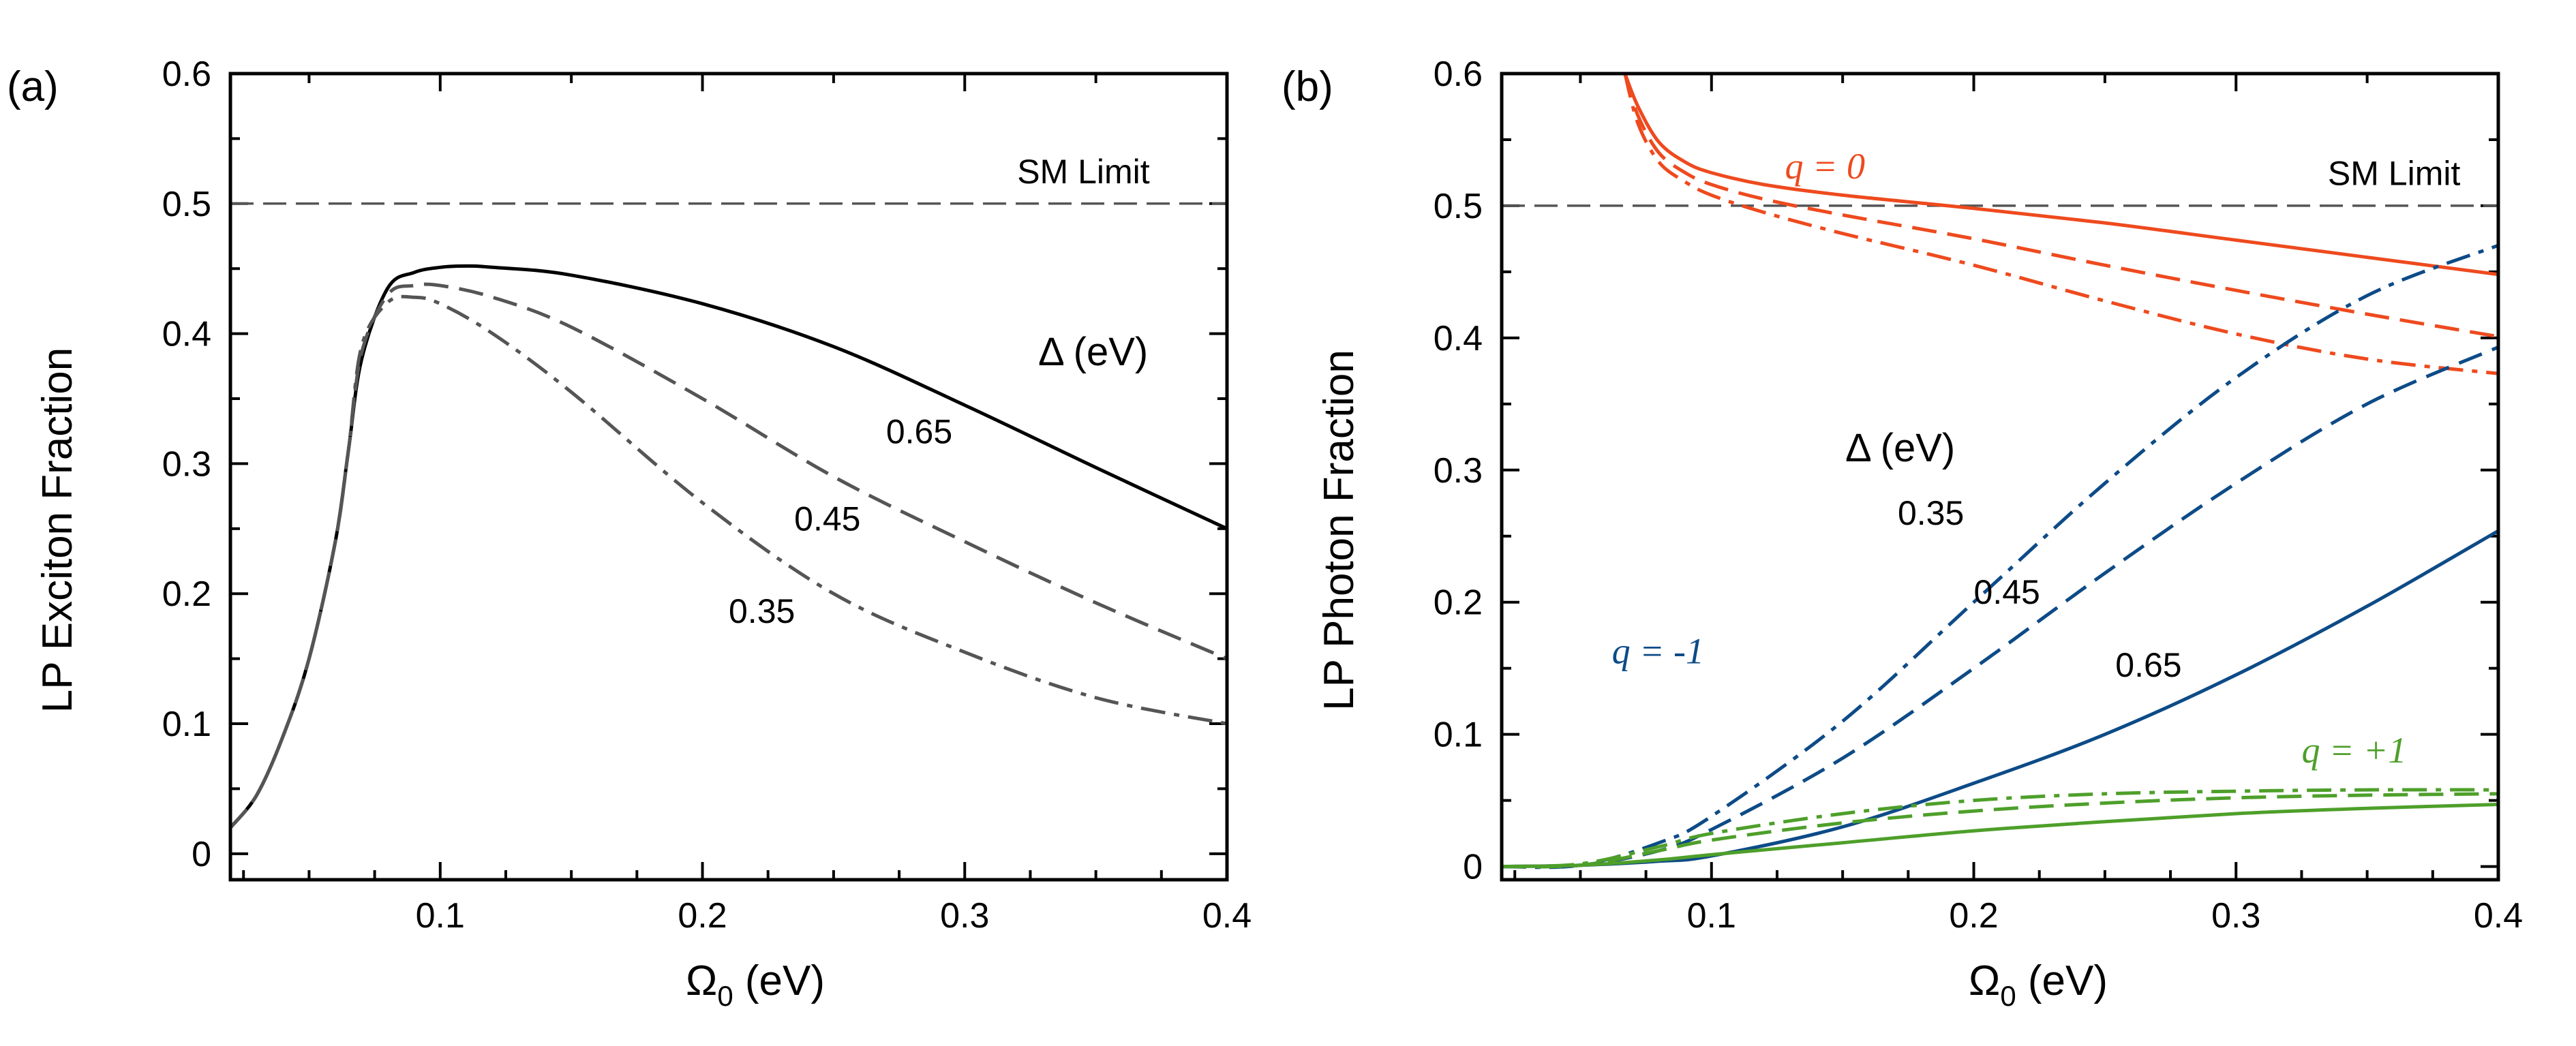 The image size is (2576, 1046). Describe the element at coordinates (1307, 87) in the screenshot. I see `panel-label-b: (b)` at that location.